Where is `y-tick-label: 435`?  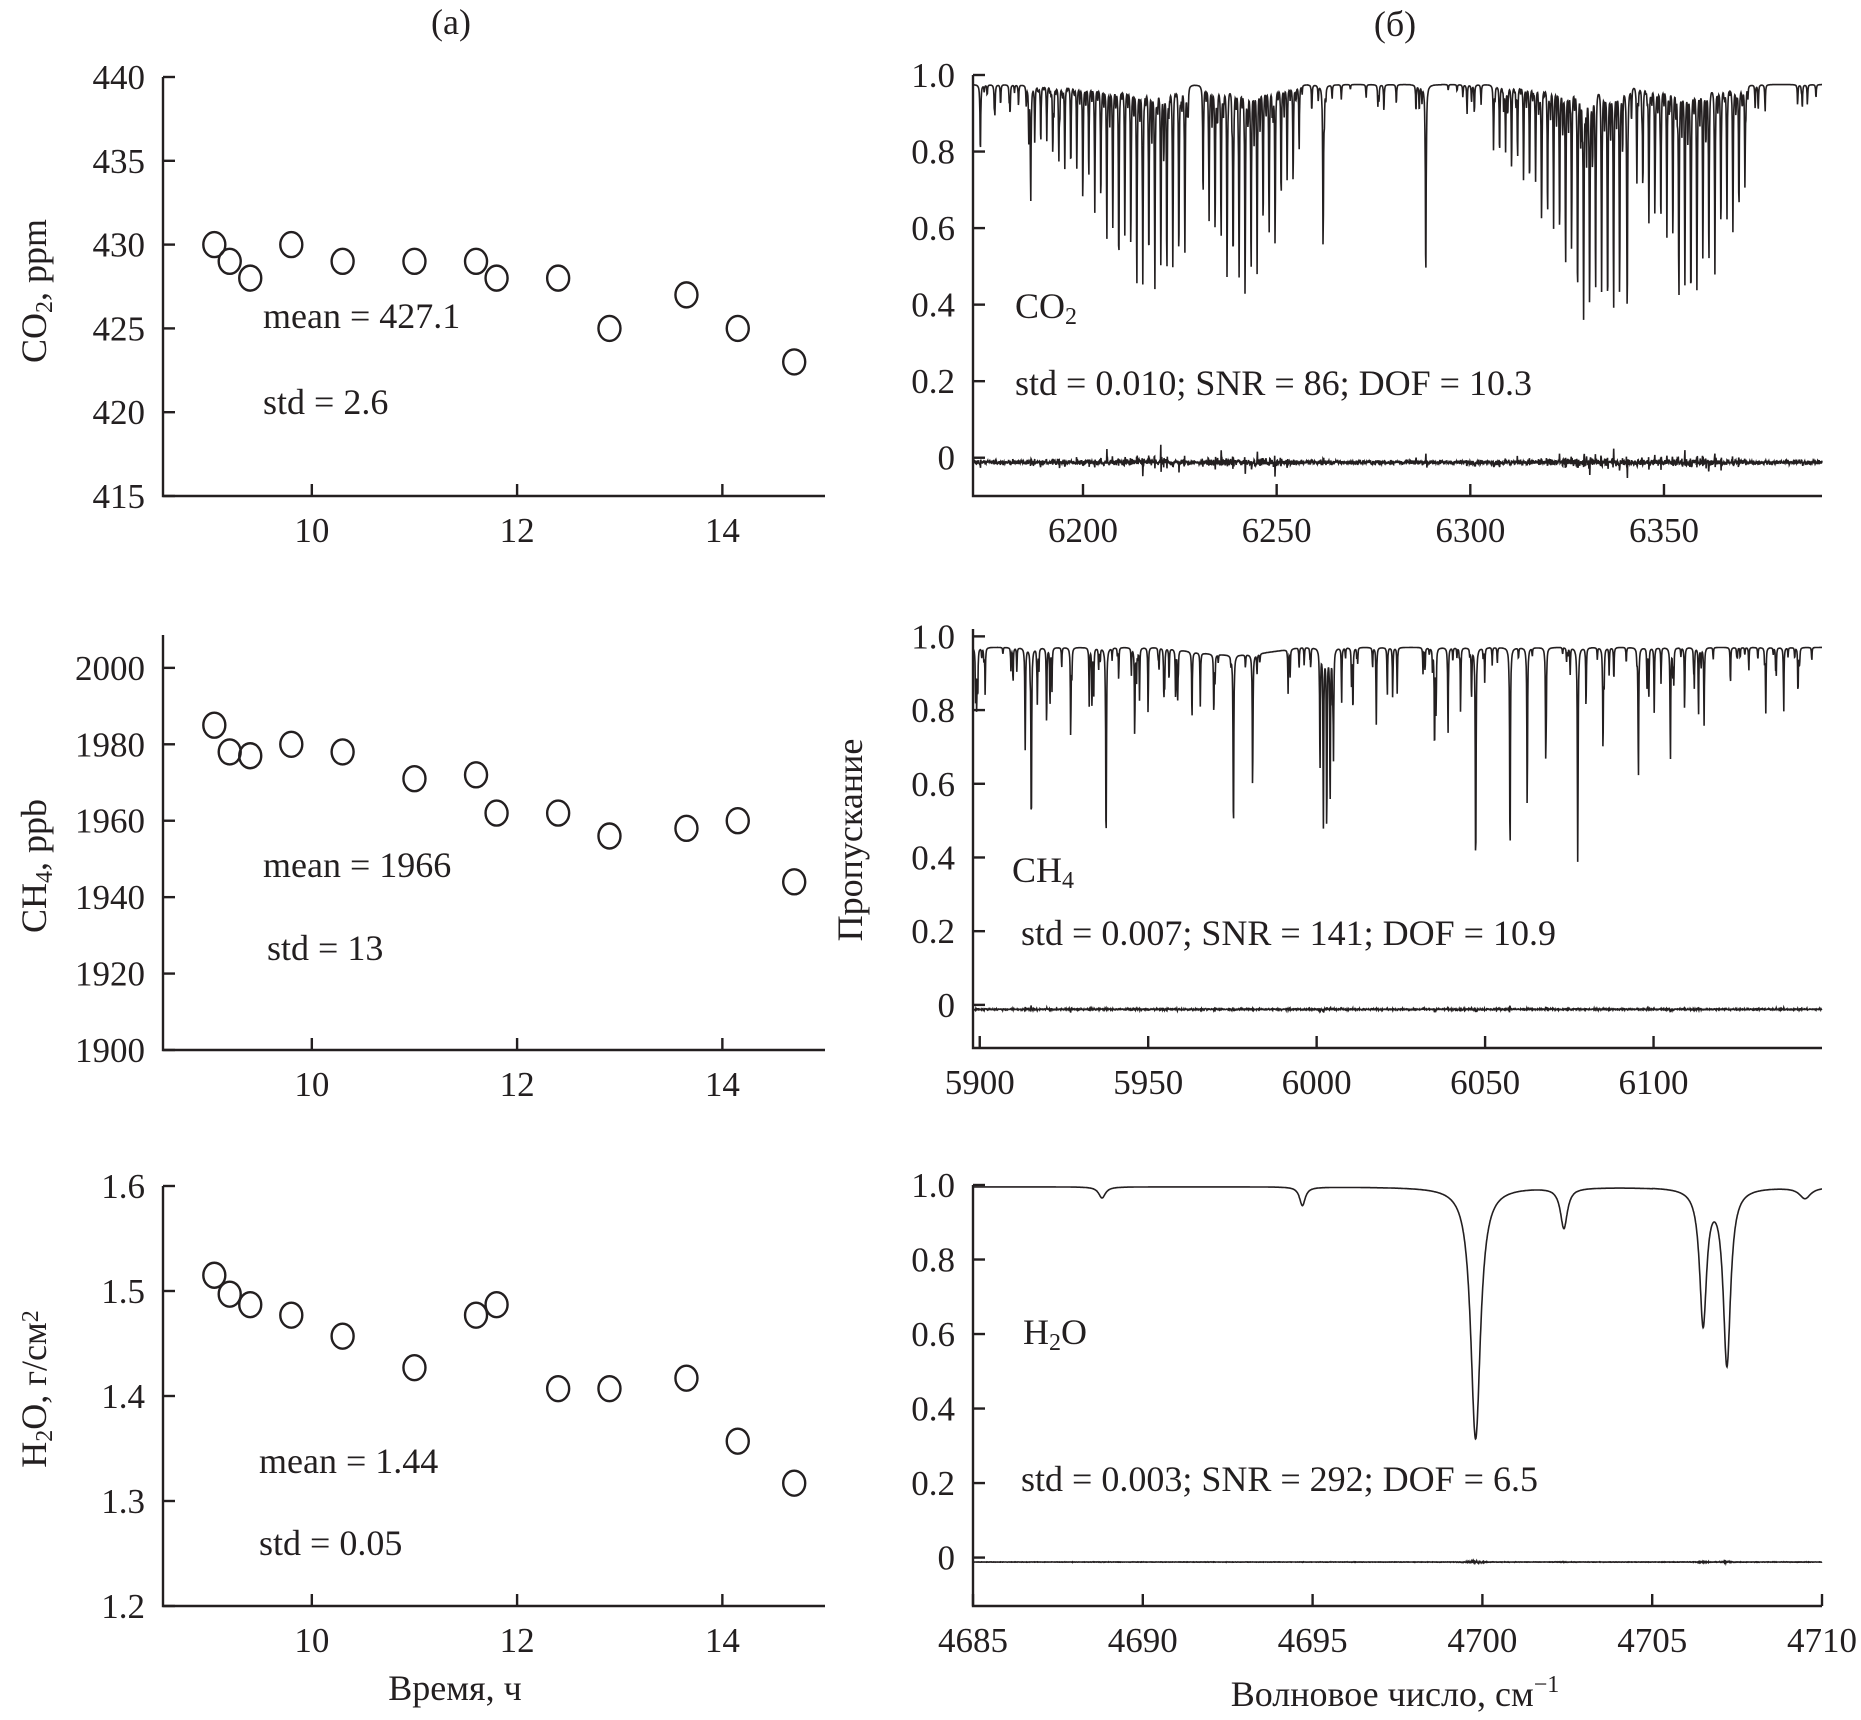 y-tick-label: 435 is located at coordinates (119, 161).